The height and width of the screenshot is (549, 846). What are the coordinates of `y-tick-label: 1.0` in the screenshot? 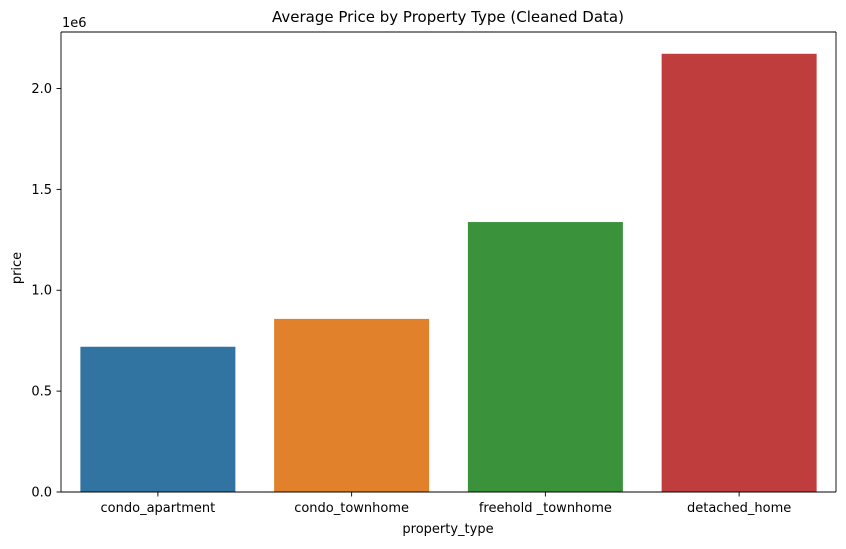 It's located at (41, 291).